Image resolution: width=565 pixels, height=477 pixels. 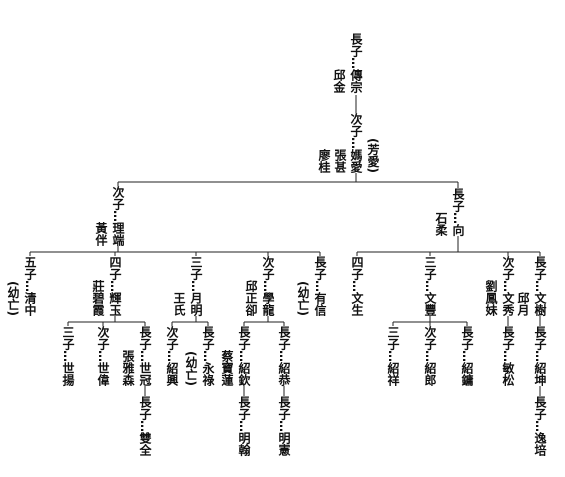 I want to click on person-label: 三子…月明, so click(x=196, y=286).